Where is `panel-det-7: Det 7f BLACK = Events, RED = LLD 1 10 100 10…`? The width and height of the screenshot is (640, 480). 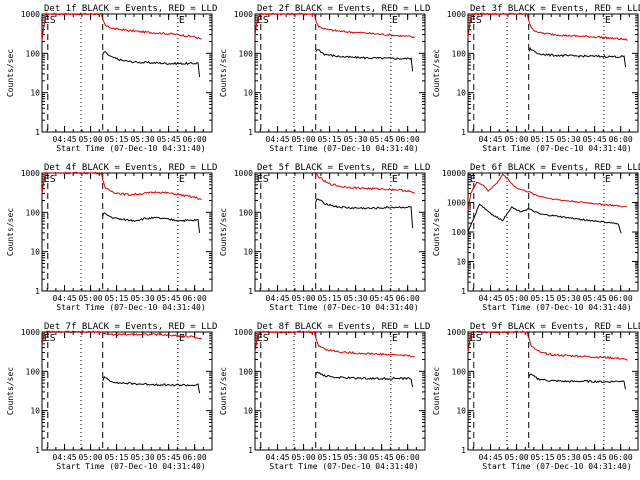 panel-det-7: Det 7f BLACK = Events, RED = LLD 1 10 100 10… is located at coordinates (111, 396).